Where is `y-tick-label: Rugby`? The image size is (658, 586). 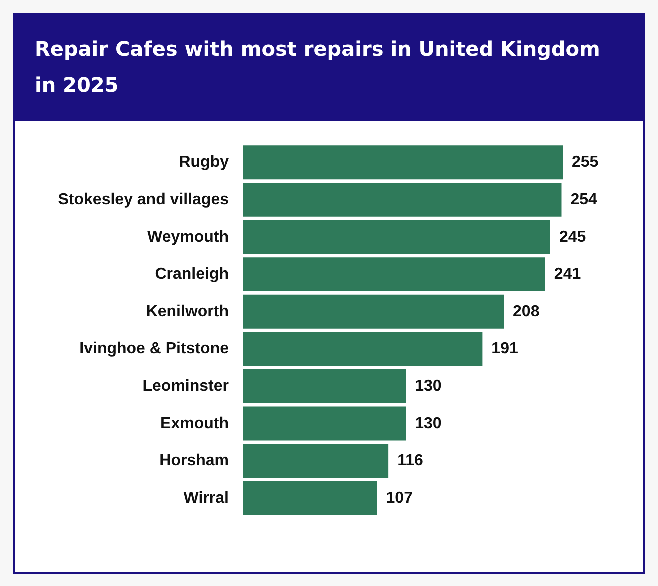 y-tick-label: Rugby is located at coordinates (204, 163).